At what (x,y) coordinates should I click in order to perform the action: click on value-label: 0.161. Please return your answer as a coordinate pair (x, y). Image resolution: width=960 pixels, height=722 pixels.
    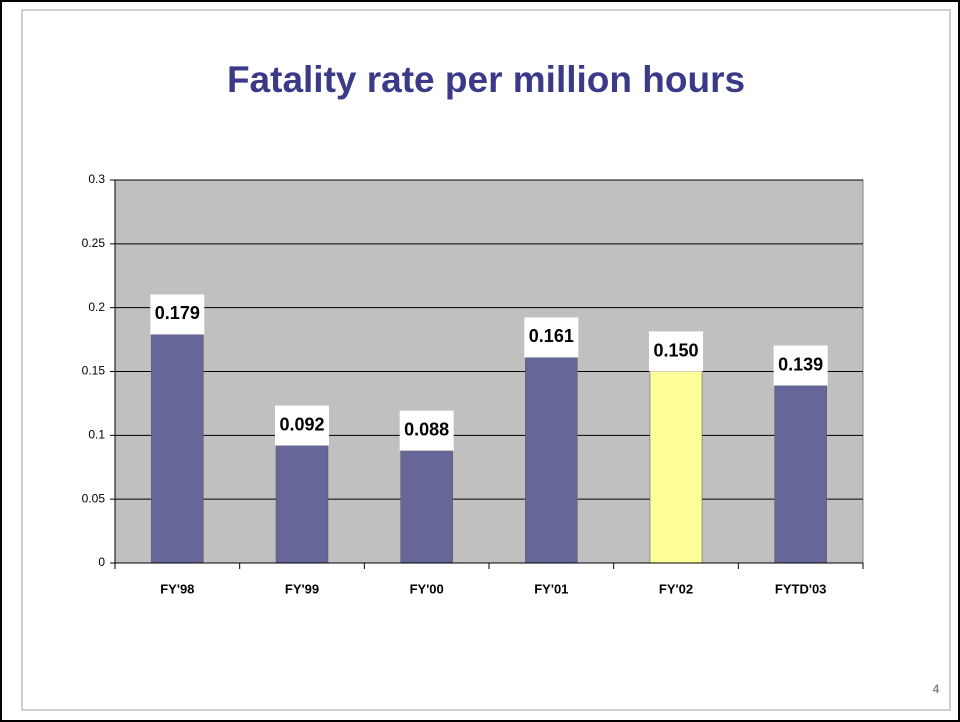
    Looking at the image, I should click on (551, 336).